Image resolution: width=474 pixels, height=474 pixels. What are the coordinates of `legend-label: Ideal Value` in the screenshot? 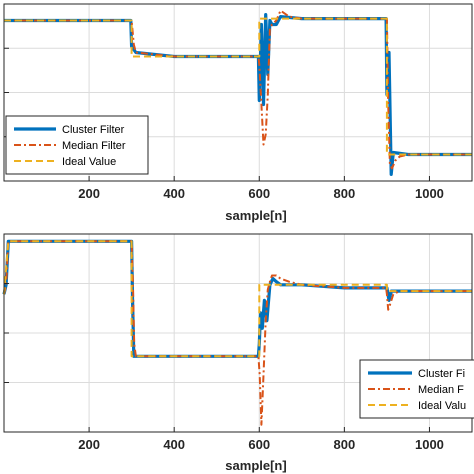 It's located at (89, 162).